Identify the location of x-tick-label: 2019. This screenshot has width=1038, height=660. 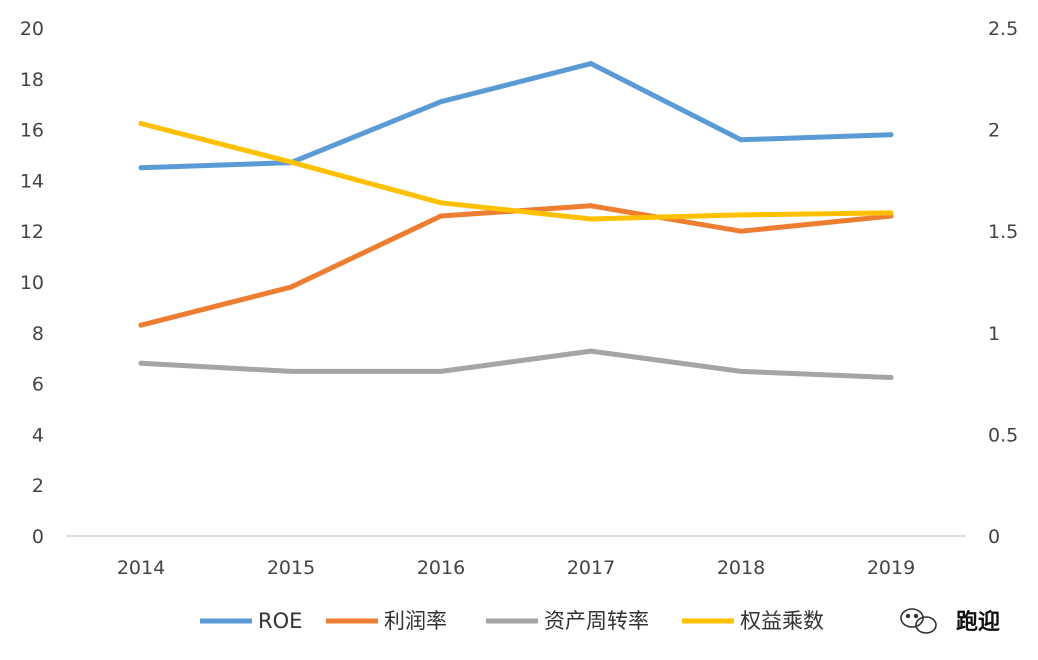
(891, 568).